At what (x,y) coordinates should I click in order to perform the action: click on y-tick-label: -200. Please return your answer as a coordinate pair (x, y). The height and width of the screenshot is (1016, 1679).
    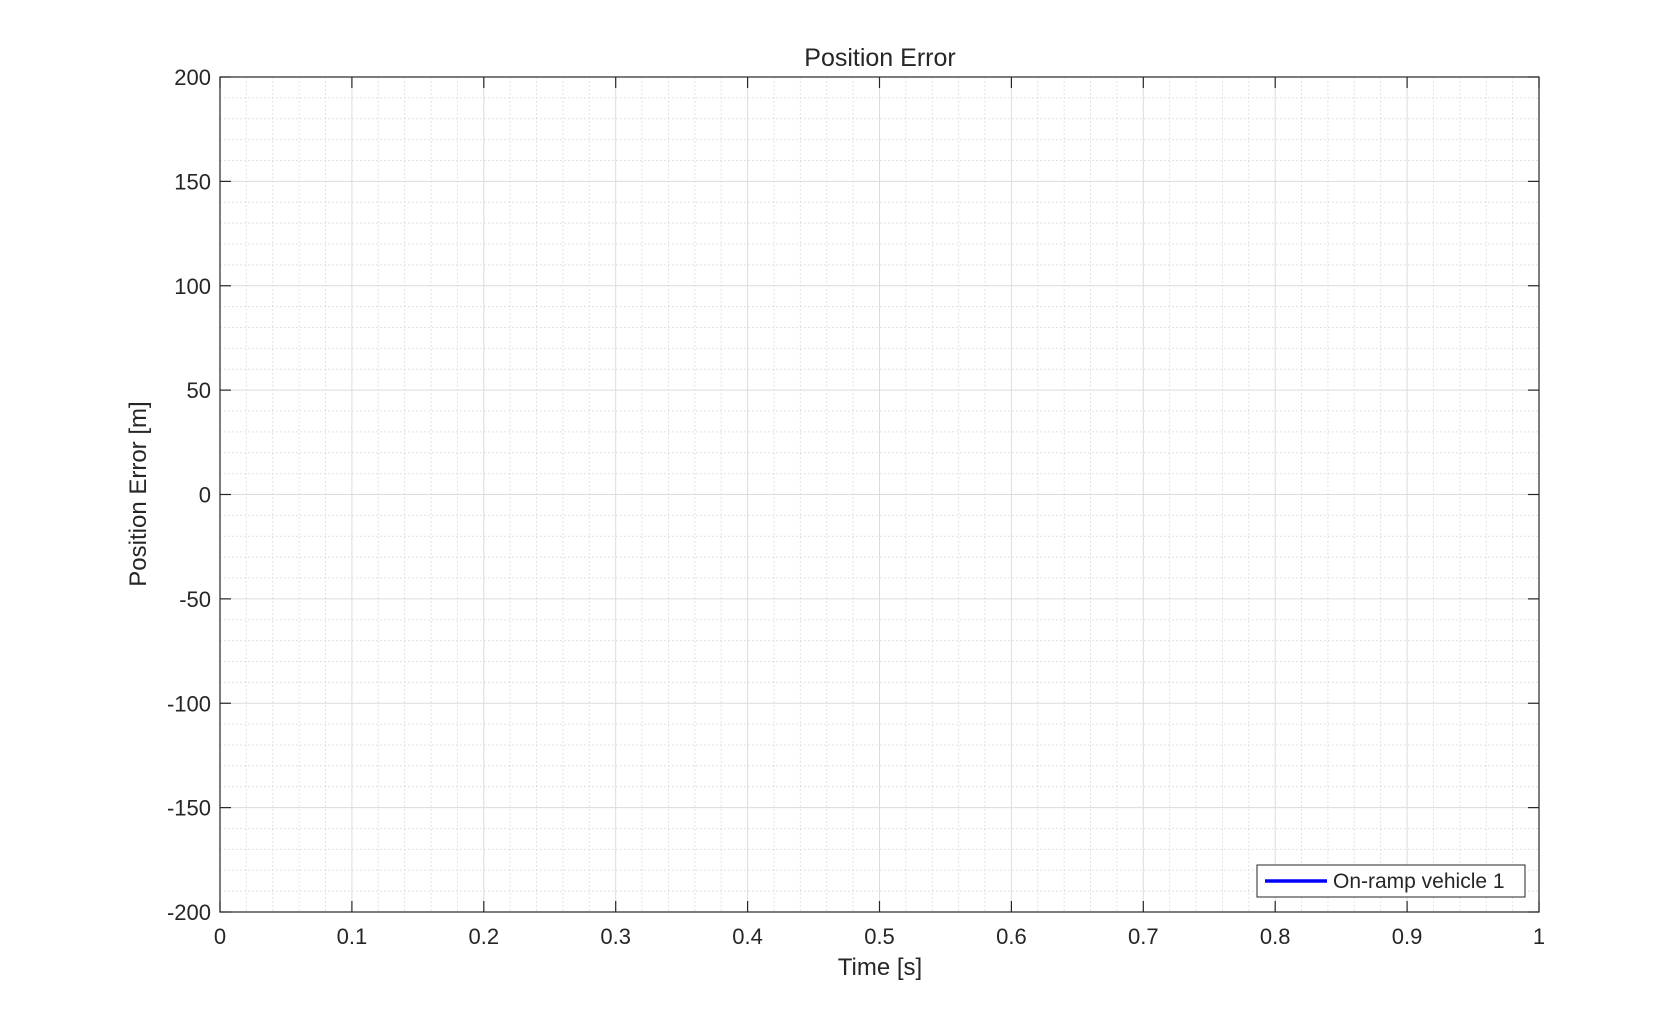
    Looking at the image, I should click on (189, 912).